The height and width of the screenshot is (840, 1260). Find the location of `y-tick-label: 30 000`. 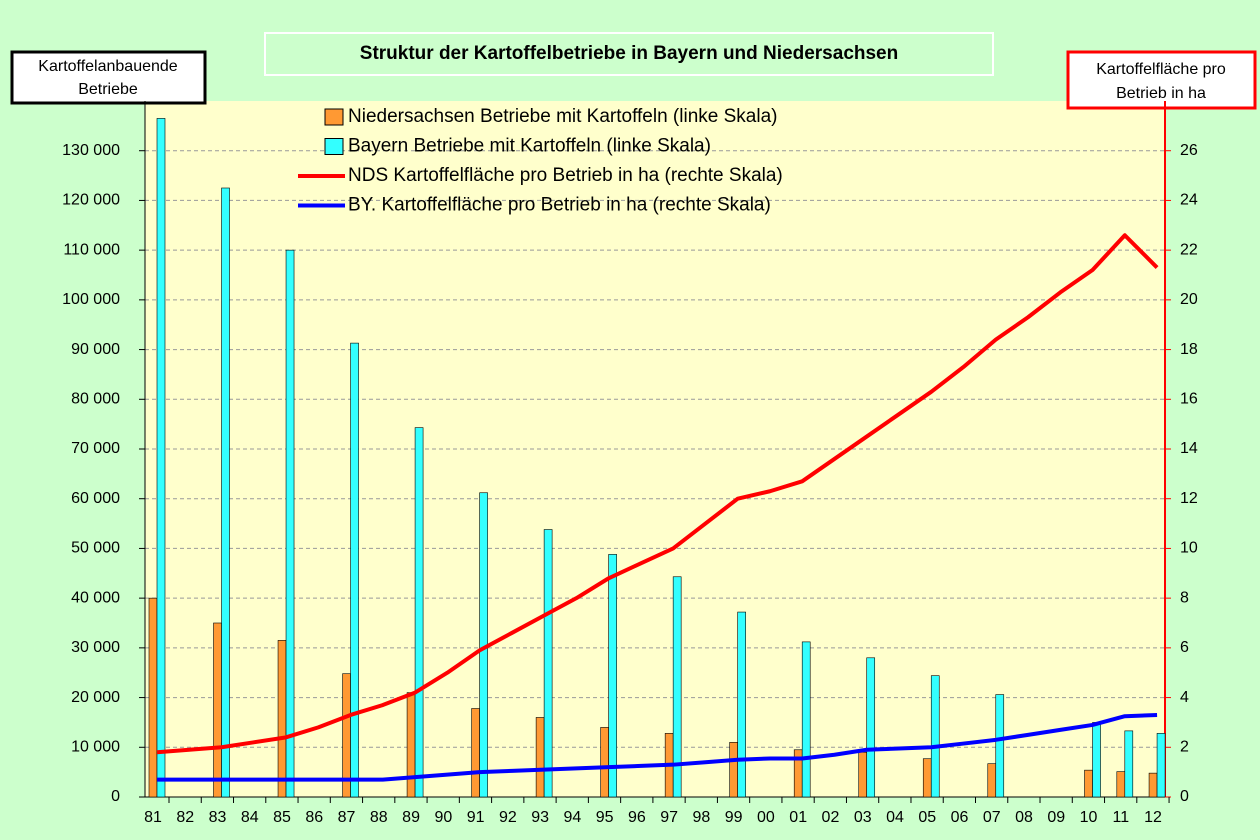

y-tick-label: 30 000 is located at coordinates (95, 647).